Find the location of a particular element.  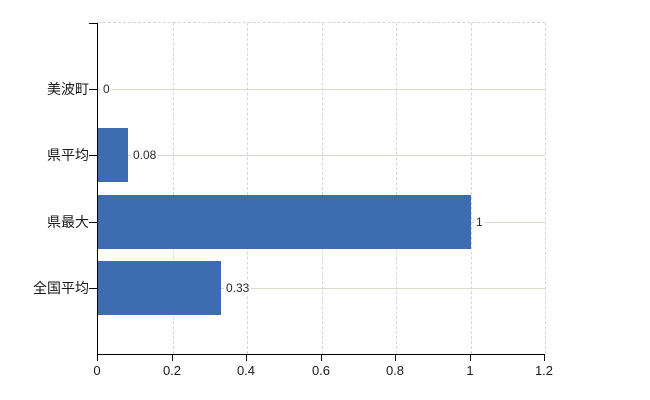

category-label: 美波町 is located at coordinates (68, 89).